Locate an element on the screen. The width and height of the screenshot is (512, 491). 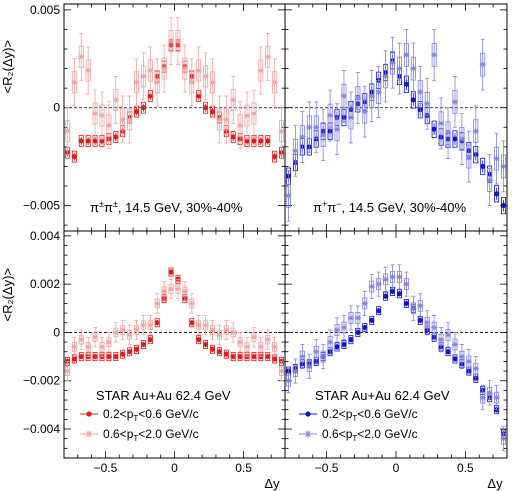
legend-item-open-right: 0.6<pT<2.0 GeV/c is located at coordinates (358, 435).